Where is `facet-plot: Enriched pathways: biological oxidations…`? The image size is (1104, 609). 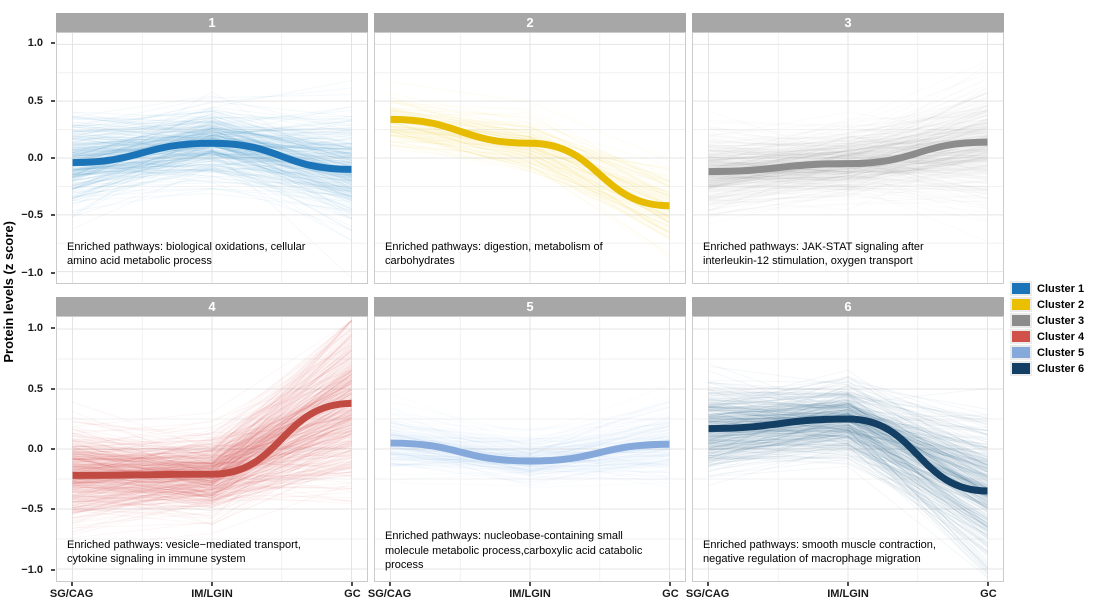
facet-plot: Enriched pathways: biological oxidations… is located at coordinates (212, 158).